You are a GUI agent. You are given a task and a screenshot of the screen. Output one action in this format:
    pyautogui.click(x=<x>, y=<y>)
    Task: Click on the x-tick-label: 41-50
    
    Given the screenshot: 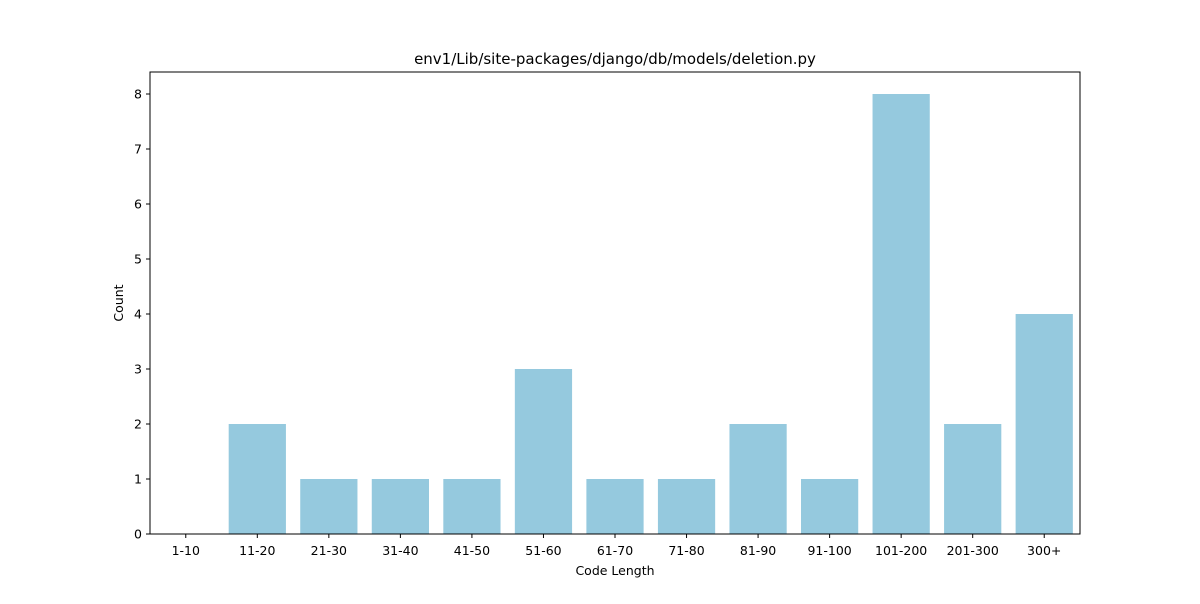 What is the action you would take?
    pyautogui.click(x=472, y=550)
    